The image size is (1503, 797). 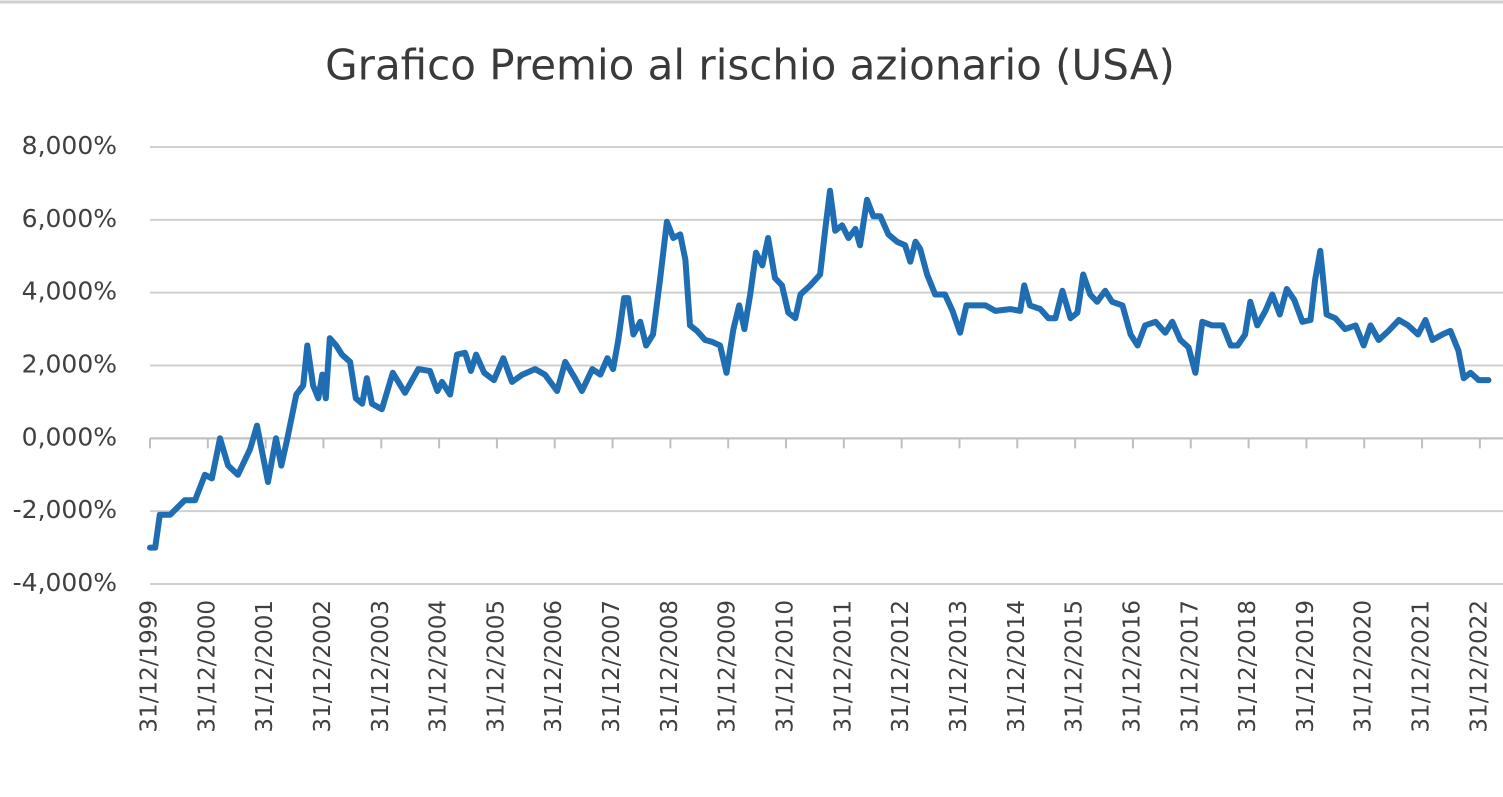 What do you see at coordinates (1075, 666) in the screenshot?
I see `x-tick-label: 31/12/2015` at bounding box center [1075, 666].